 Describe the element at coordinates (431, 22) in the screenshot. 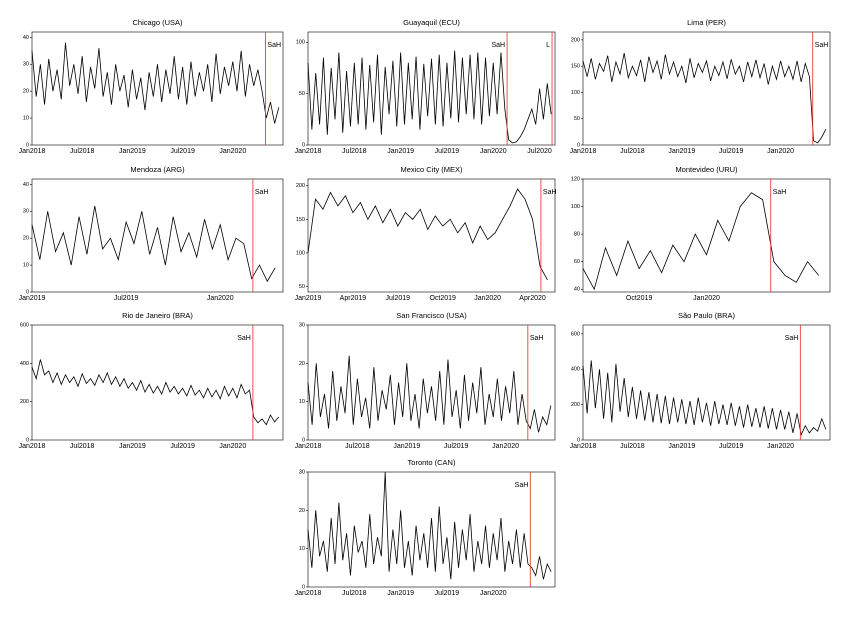

I see `panel-title: Guayaquil (ECU)` at that location.